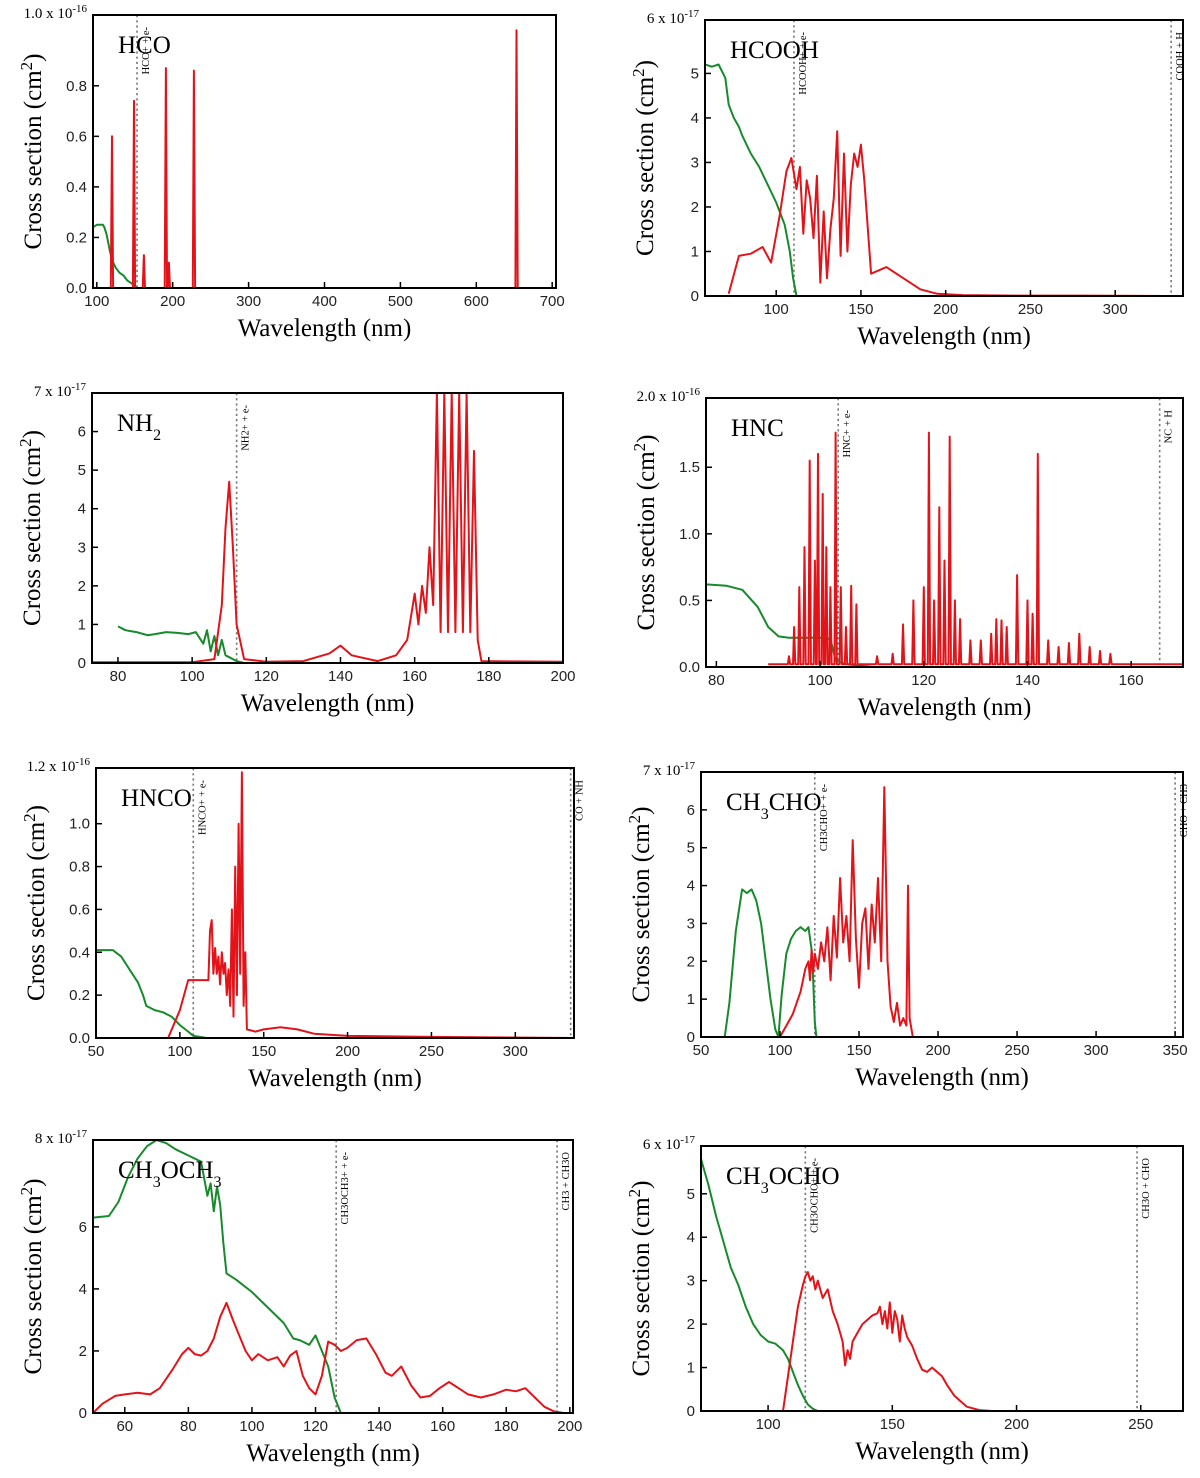 The height and width of the screenshot is (1478, 1200). I want to click on molecule-label: HCOOH, so click(774, 50).